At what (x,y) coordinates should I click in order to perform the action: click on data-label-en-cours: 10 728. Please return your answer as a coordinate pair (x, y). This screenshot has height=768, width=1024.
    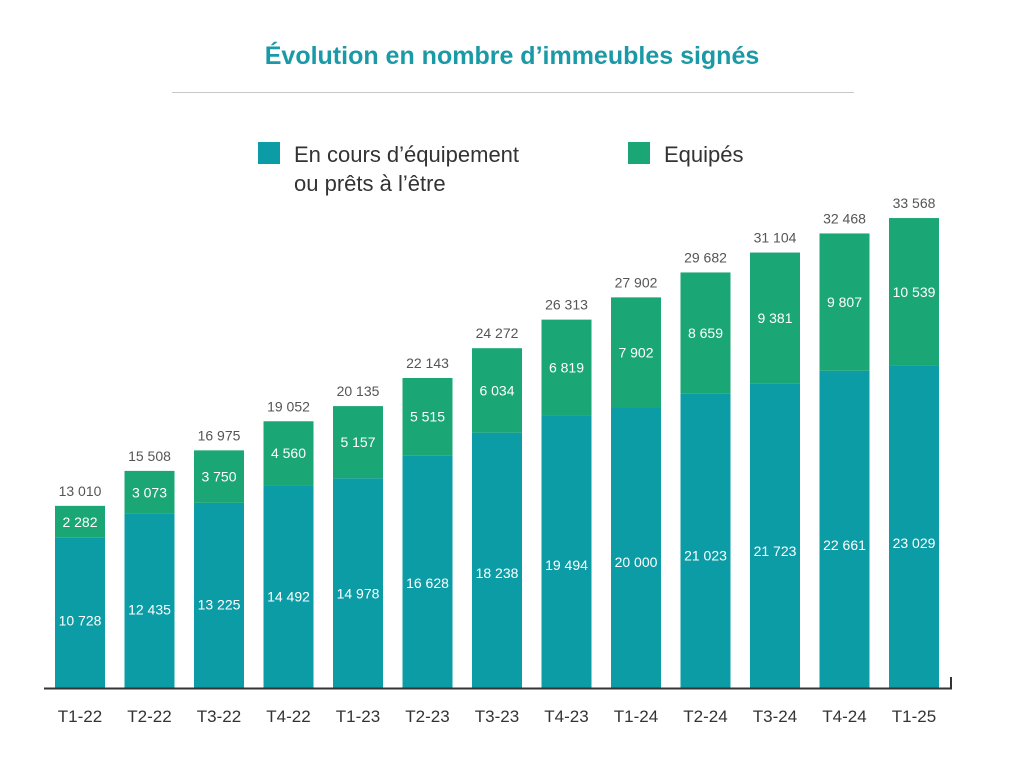
    Looking at the image, I should click on (80, 620).